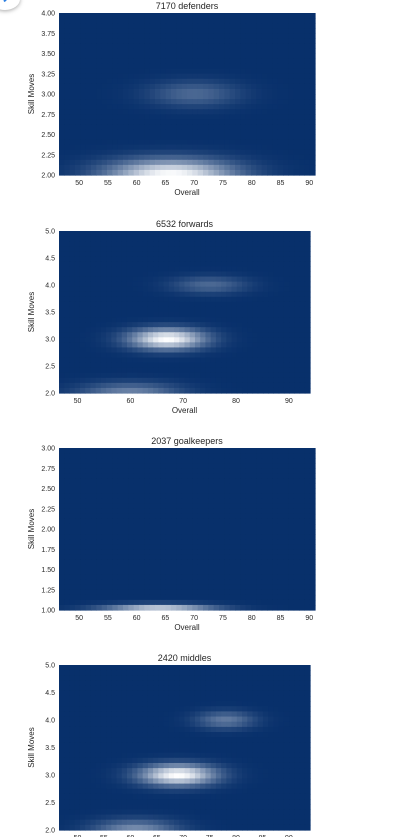  What do you see at coordinates (10, 5) in the screenshot?
I see `corner-pin-button` at bounding box center [10, 5].